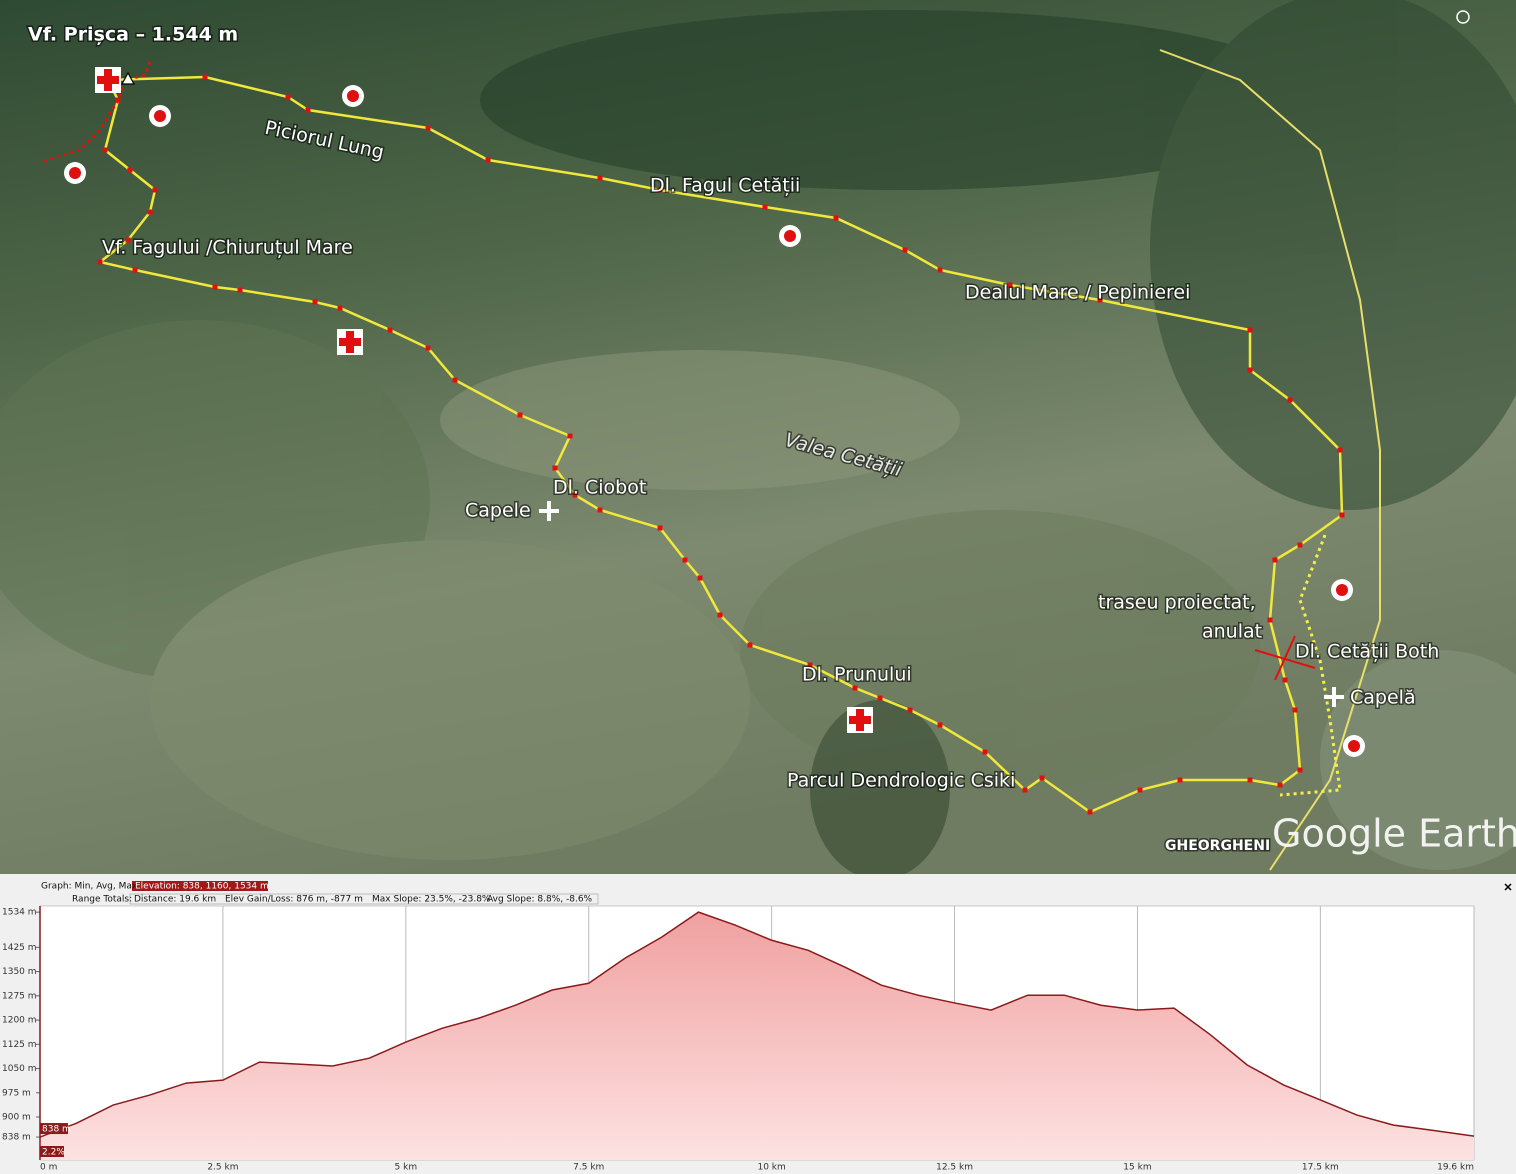 This screenshot has width=1516, height=1174. Describe the element at coordinates (1177, 603) in the screenshot. I see `place-label: traseu proiectat,` at that location.